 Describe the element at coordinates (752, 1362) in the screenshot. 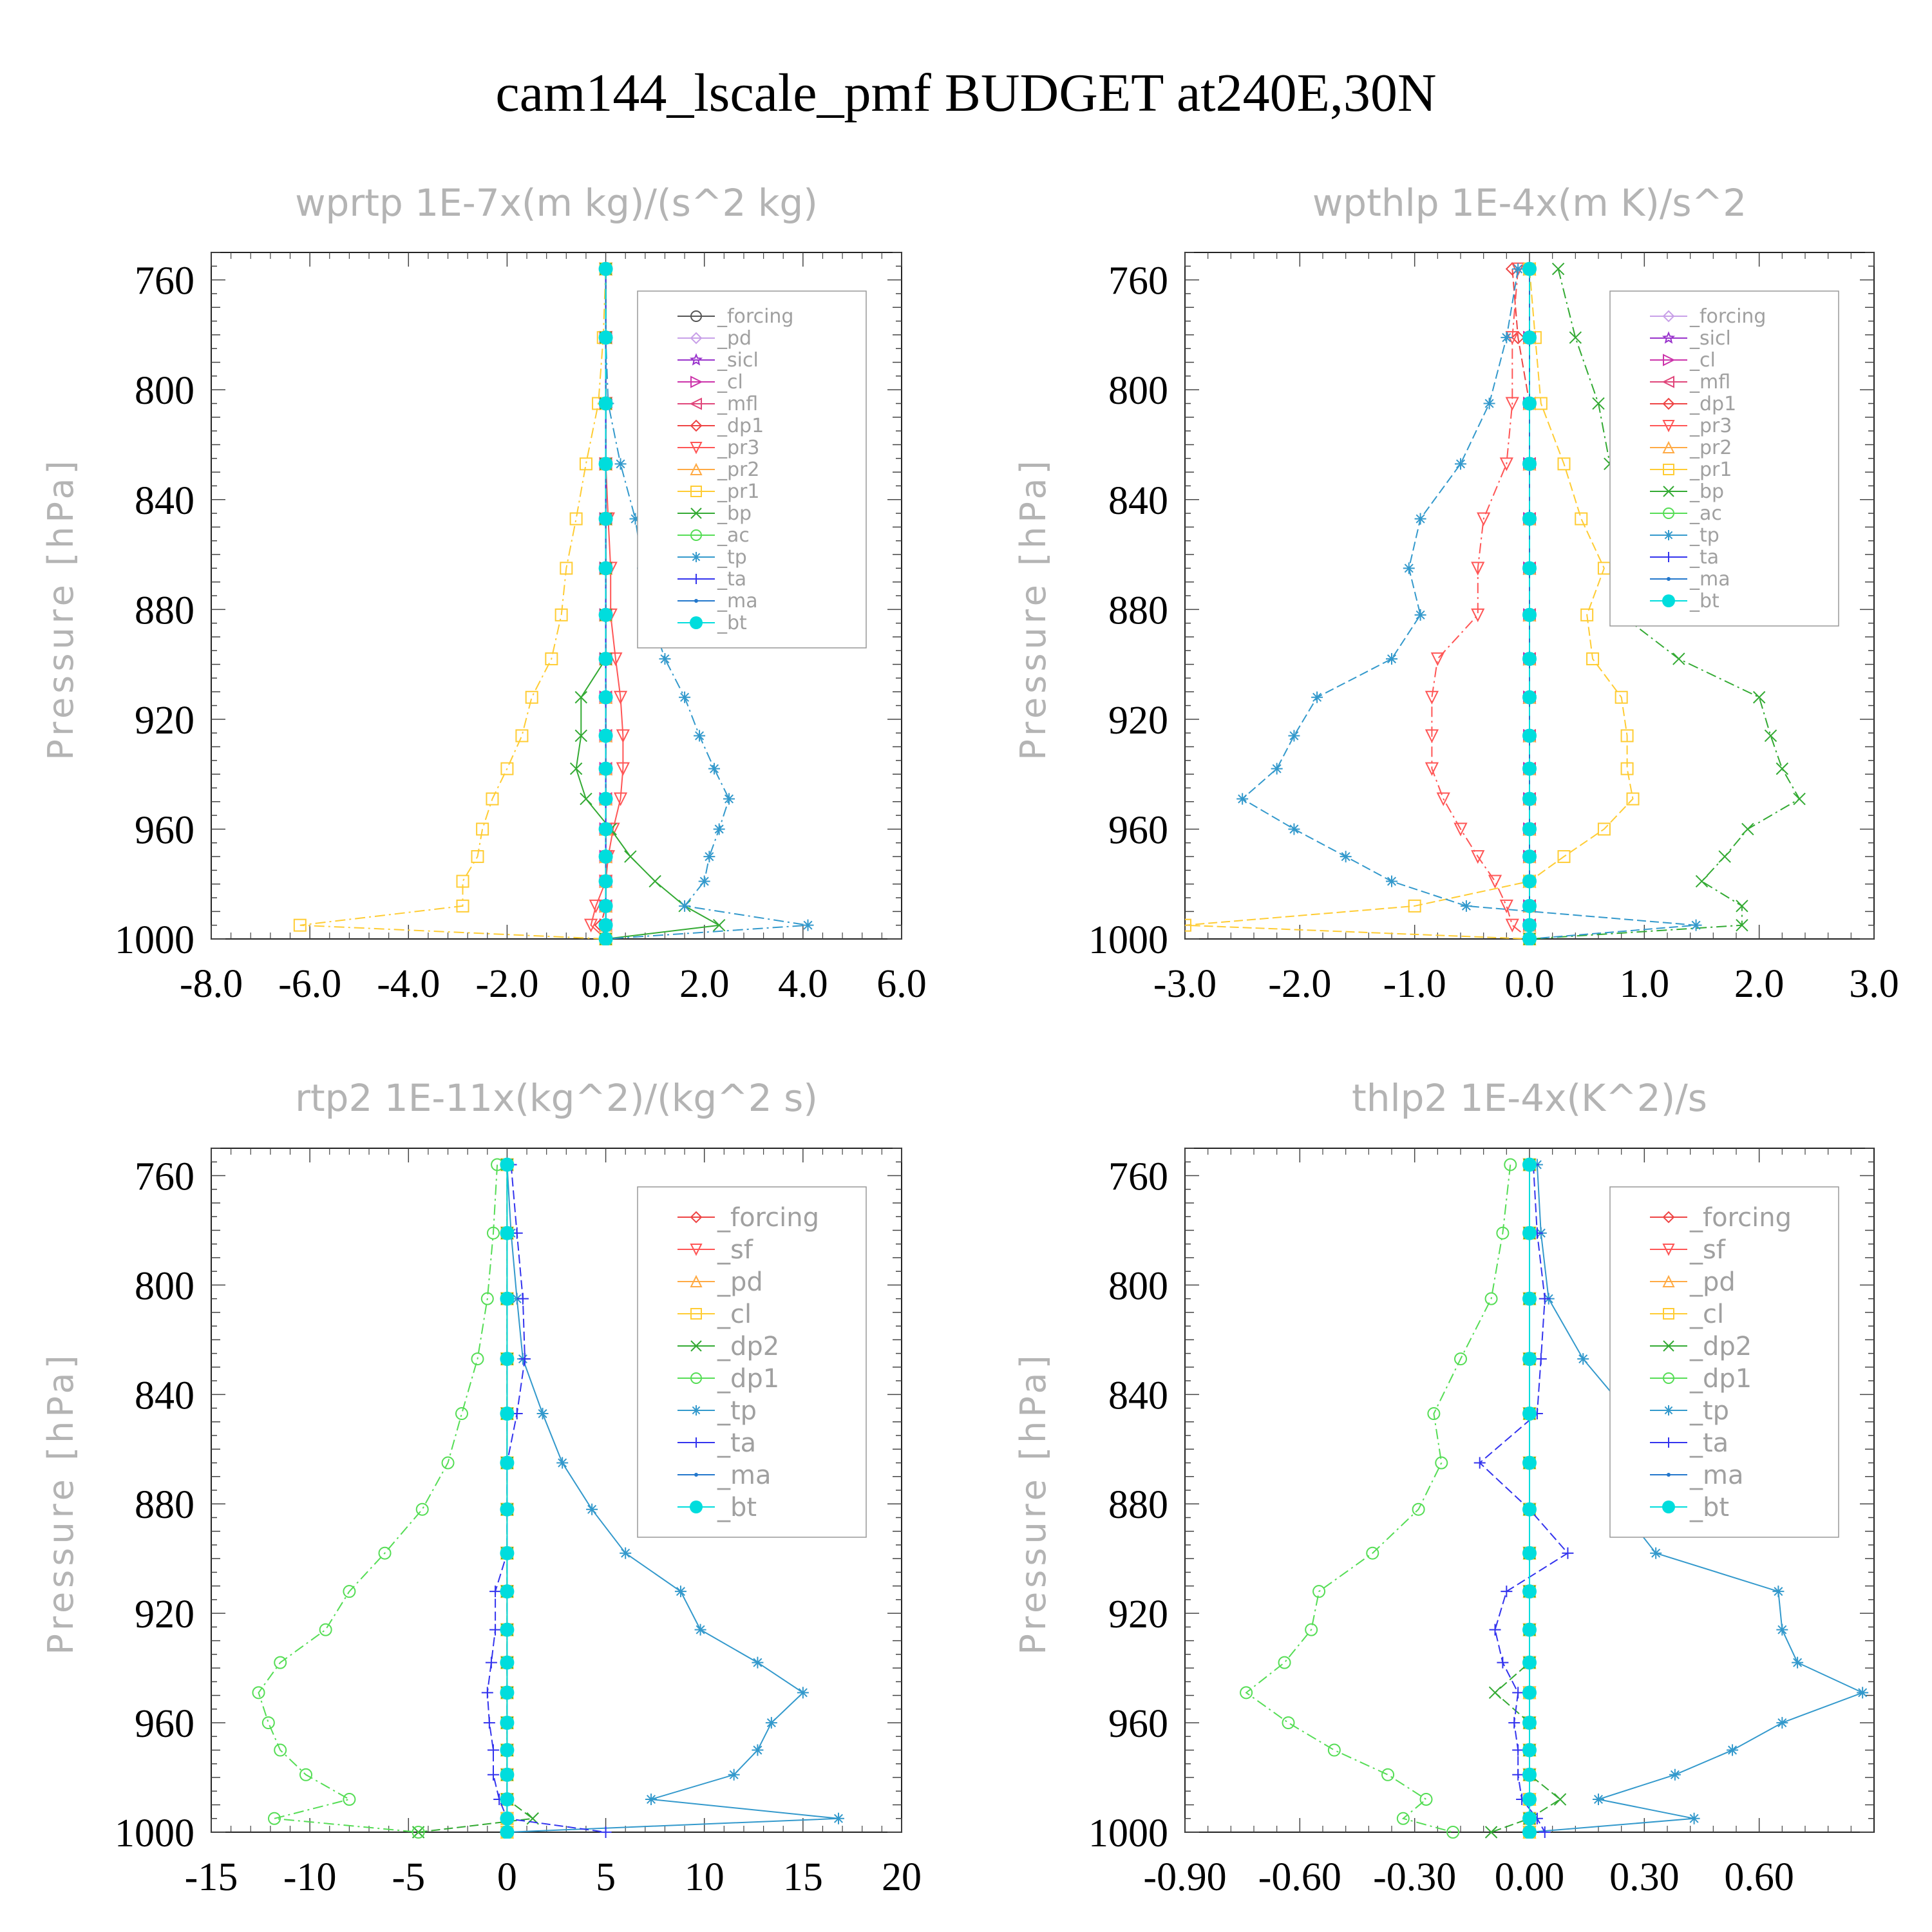

I see `legend-box` at that location.